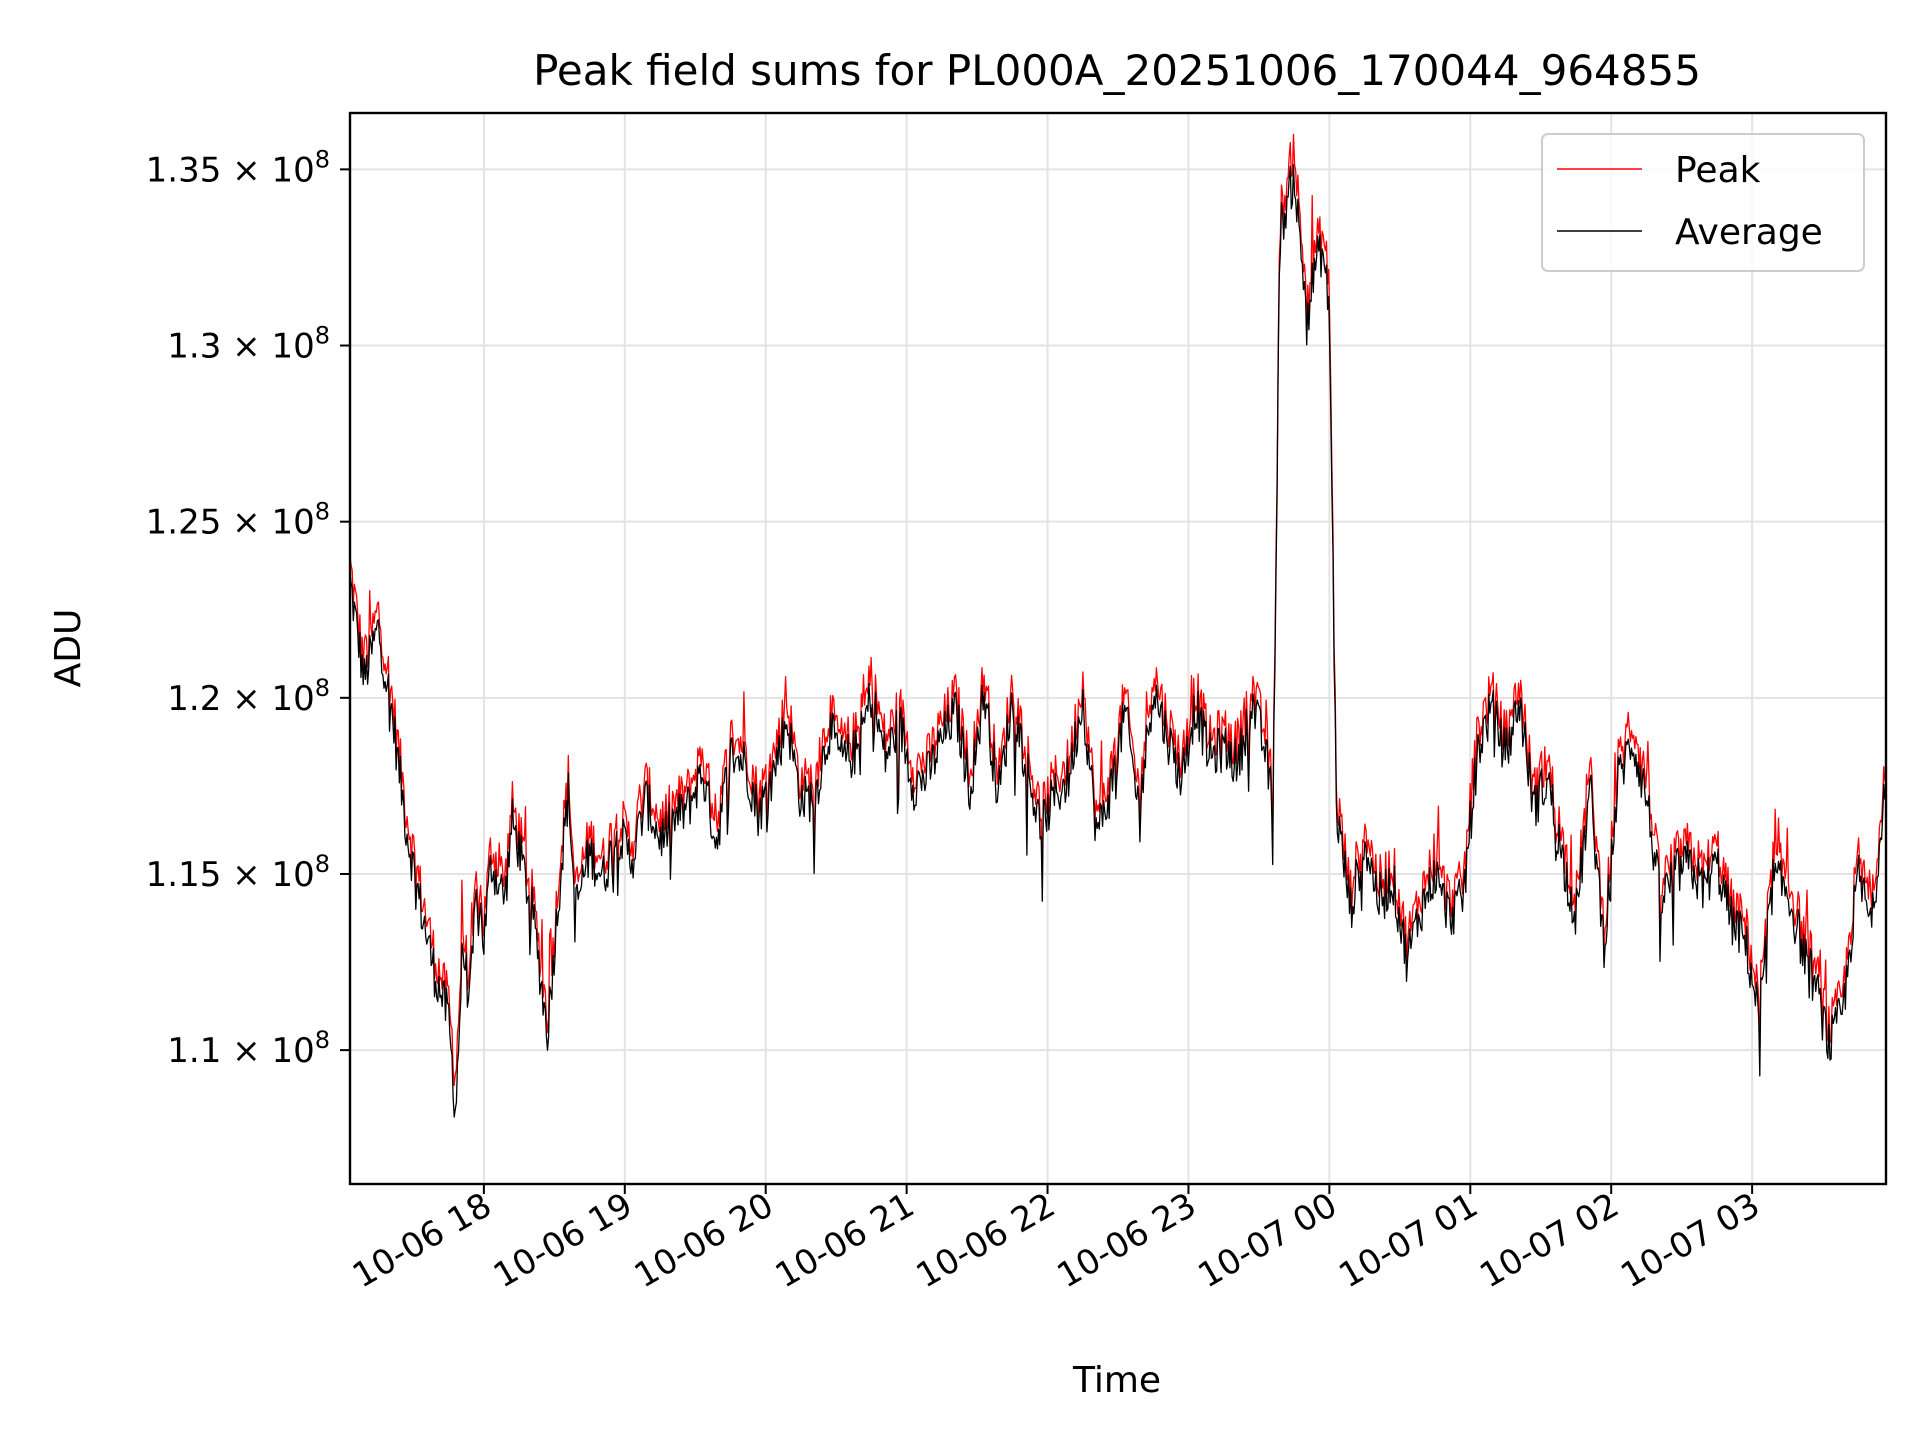  Describe the element at coordinates (248, 344) in the screenshot. I see `y-tick-label: 1.3 × 108` at that location.